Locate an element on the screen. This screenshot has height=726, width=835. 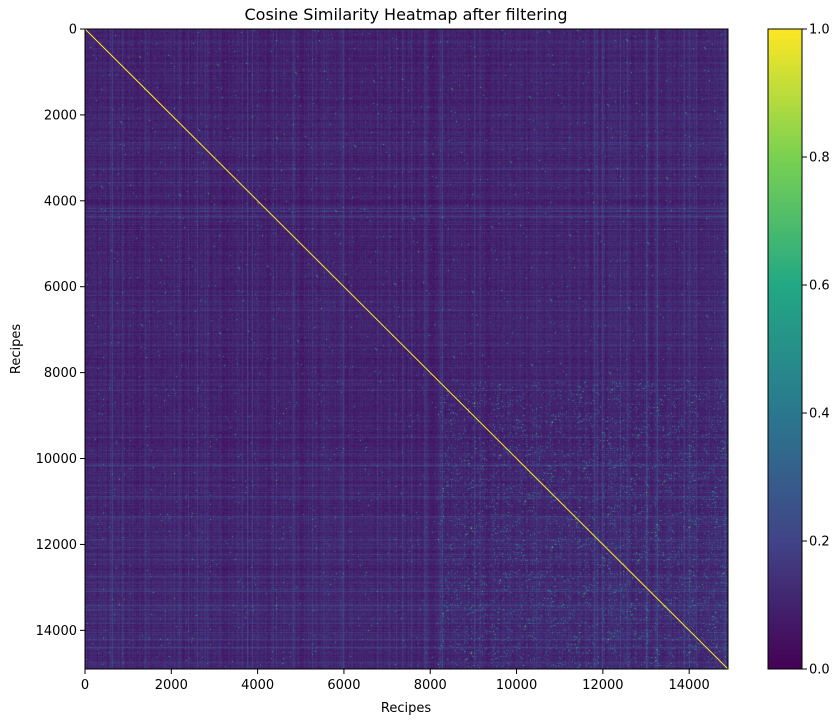
y-axis-label: Recipes is located at coordinates (16, 349).